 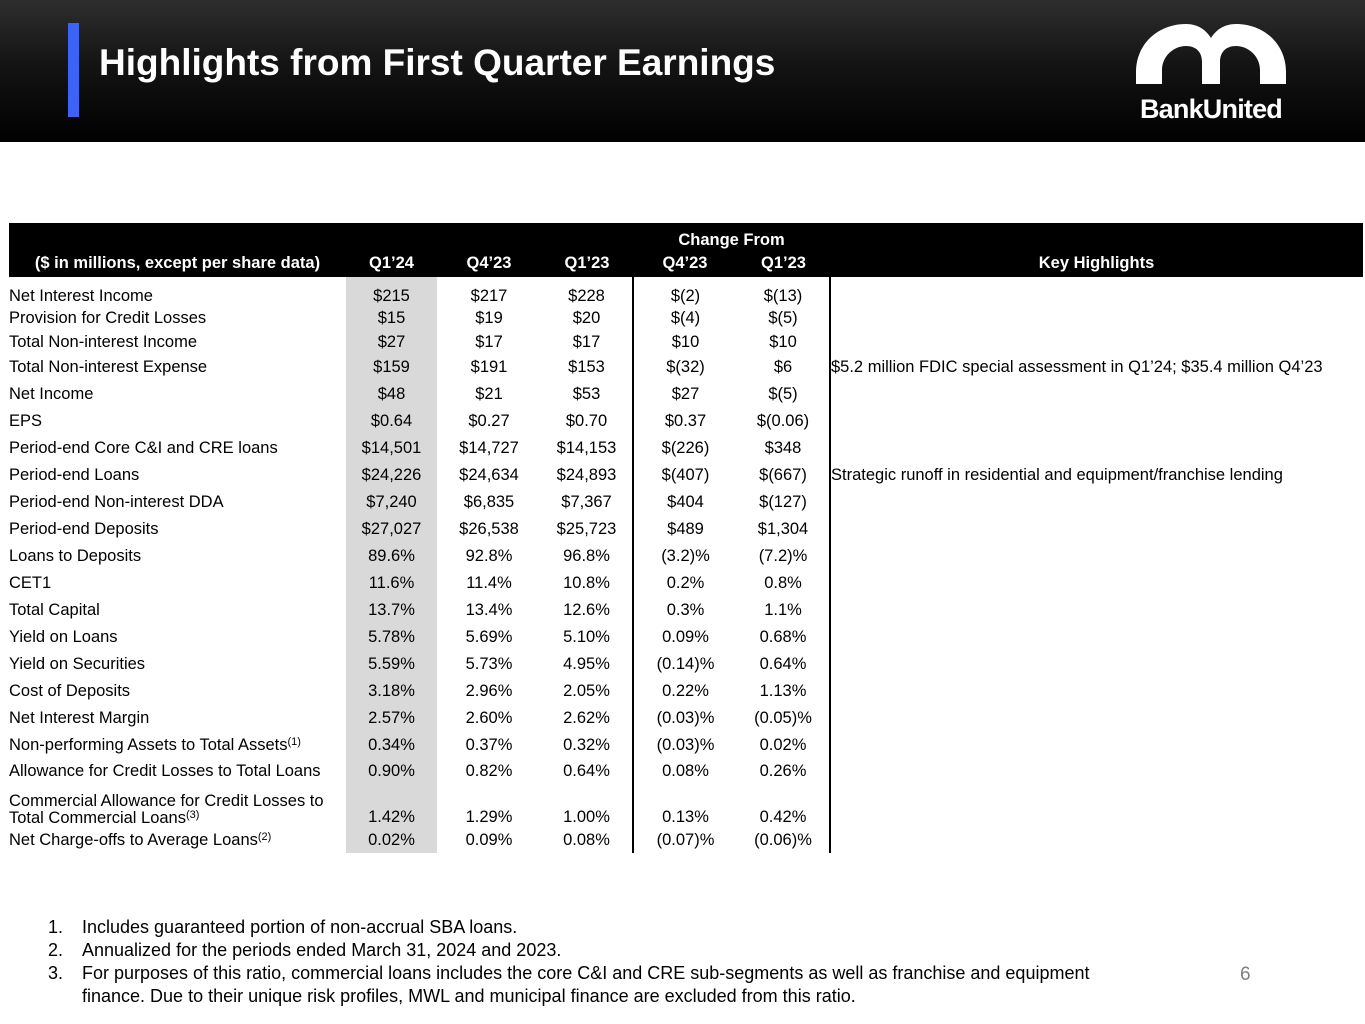 What do you see at coordinates (784, 421) in the screenshot?
I see `cell-chg-q1-23: $(0.06)` at bounding box center [784, 421].